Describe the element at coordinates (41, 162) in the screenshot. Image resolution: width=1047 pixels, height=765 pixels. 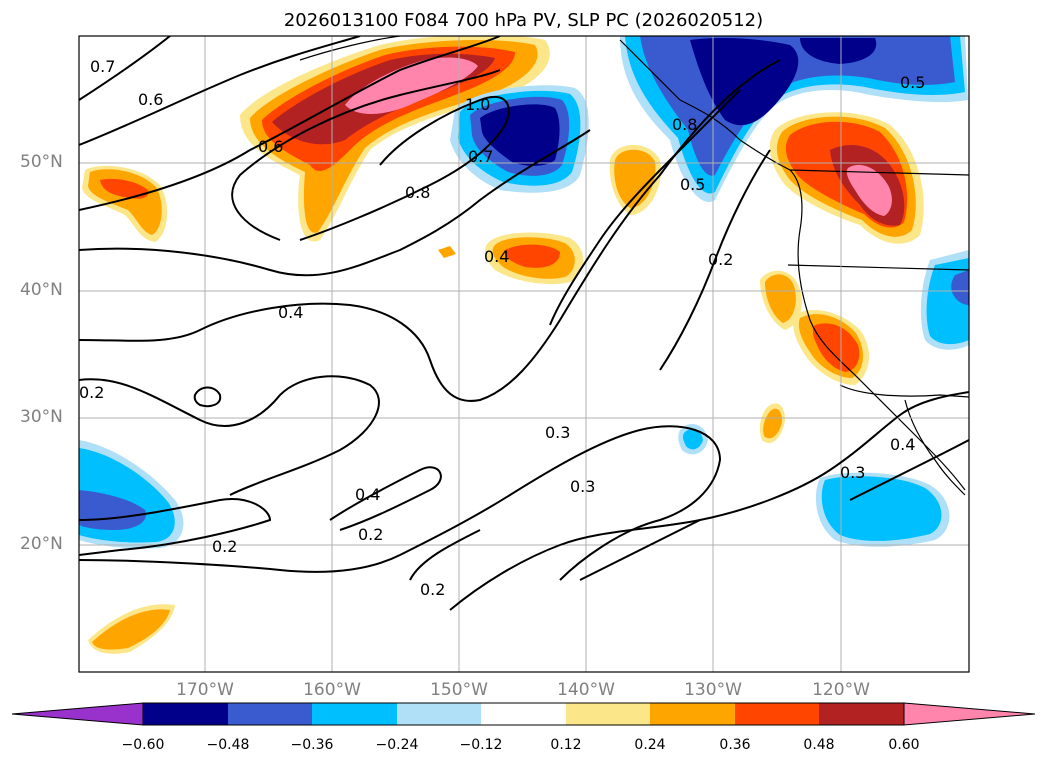
I see `lat-label: 50°N` at that location.